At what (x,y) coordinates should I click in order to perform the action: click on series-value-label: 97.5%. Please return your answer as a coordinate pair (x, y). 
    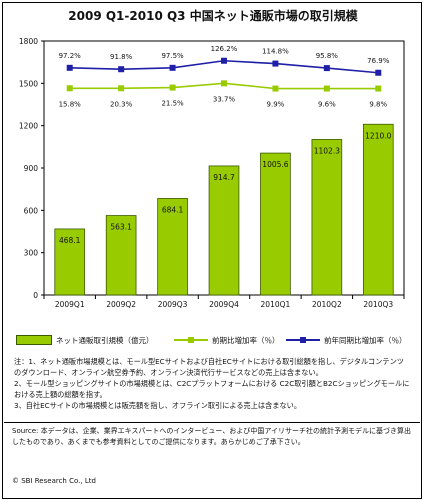
    Looking at the image, I should click on (172, 56).